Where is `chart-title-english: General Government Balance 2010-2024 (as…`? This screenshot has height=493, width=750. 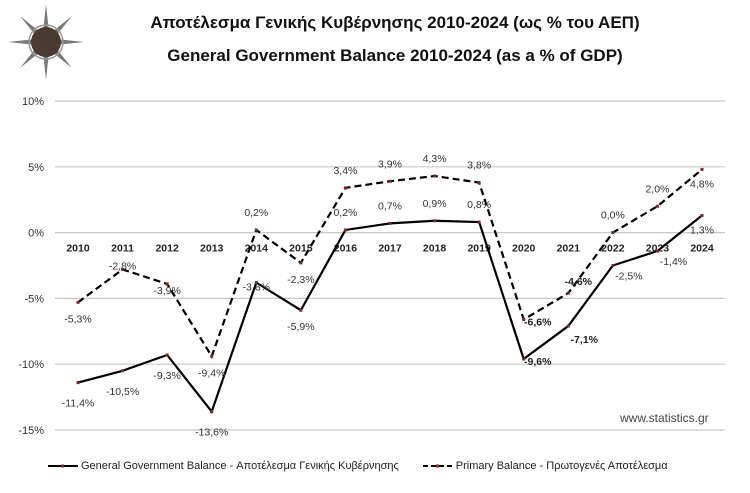
chart-title-english: General Government Balance 2010-2024 (as… is located at coordinates (395, 55).